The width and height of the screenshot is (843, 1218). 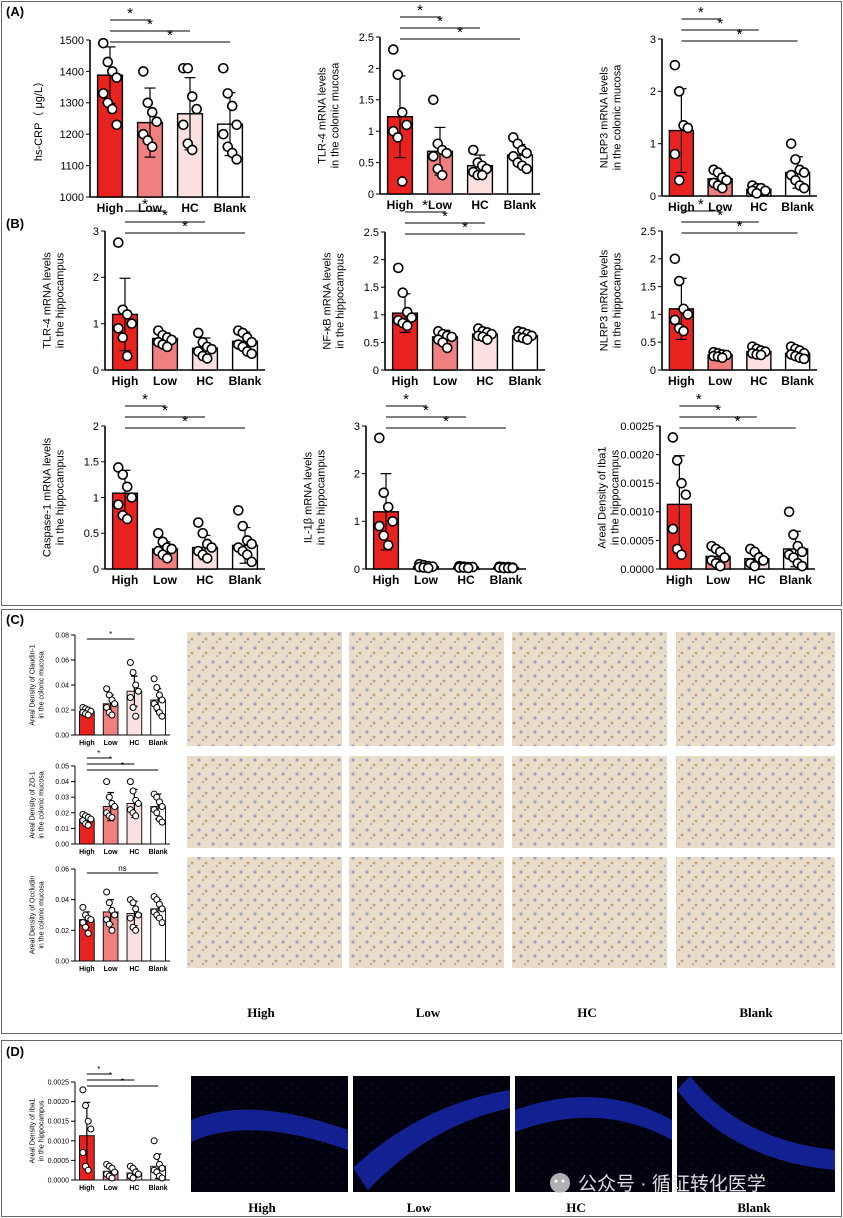 What do you see at coordinates (264, 802) in the screenshot?
I see `ihc-zo1-high` at bounding box center [264, 802].